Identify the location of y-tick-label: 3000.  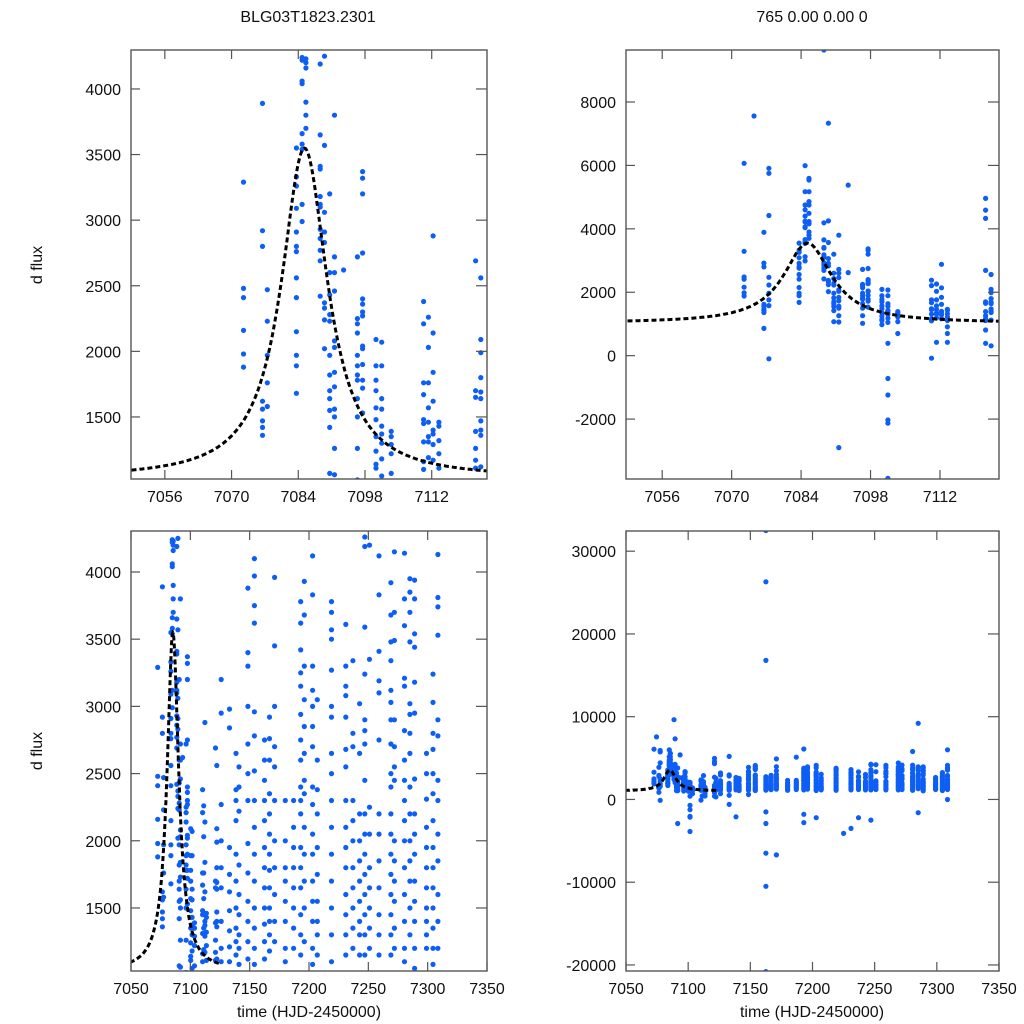
(103, 707).